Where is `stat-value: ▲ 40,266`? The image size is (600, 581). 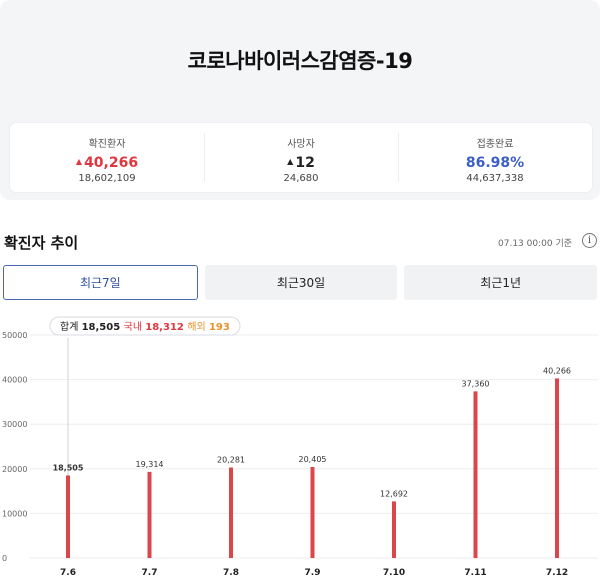 stat-value: ▲ 40,266 is located at coordinates (107, 163).